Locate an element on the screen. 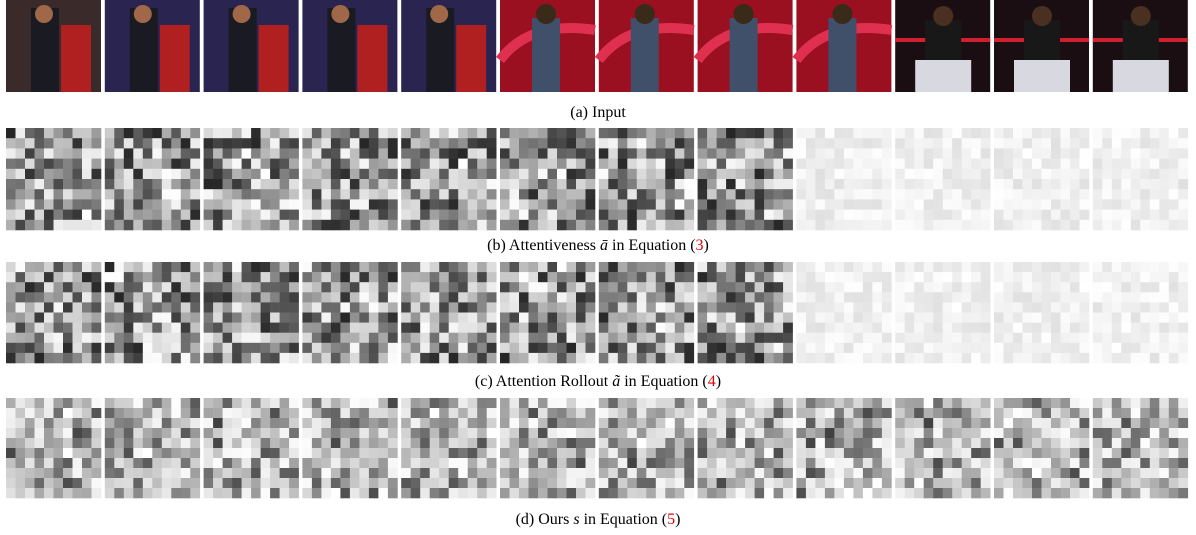 The height and width of the screenshot is (535, 1196). equation-ref: 3 is located at coordinates (700, 245).